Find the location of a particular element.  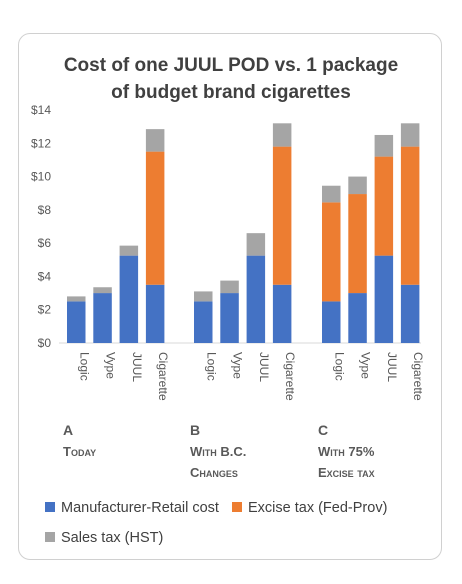

legend-label-excise: Excise tax (Fed-Prov) is located at coordinates (318, 508).